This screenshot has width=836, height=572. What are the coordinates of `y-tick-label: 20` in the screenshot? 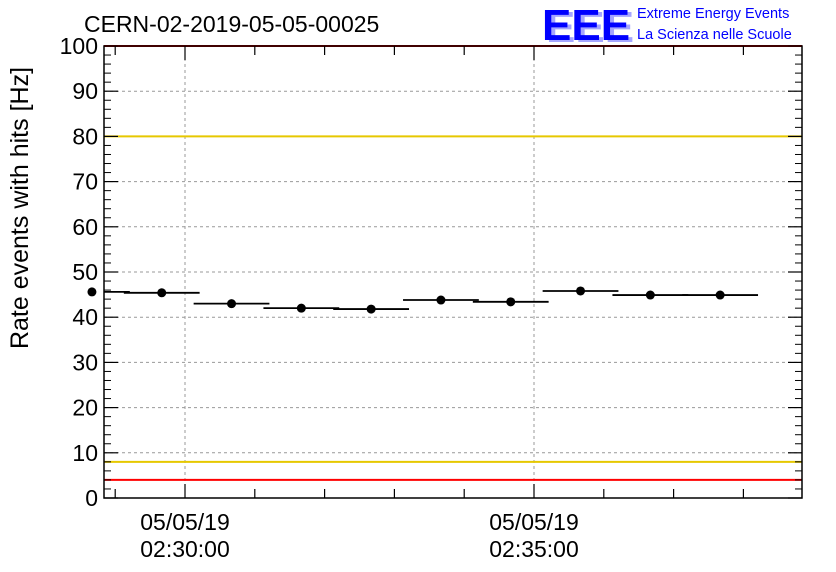 It's located at (85, 408).